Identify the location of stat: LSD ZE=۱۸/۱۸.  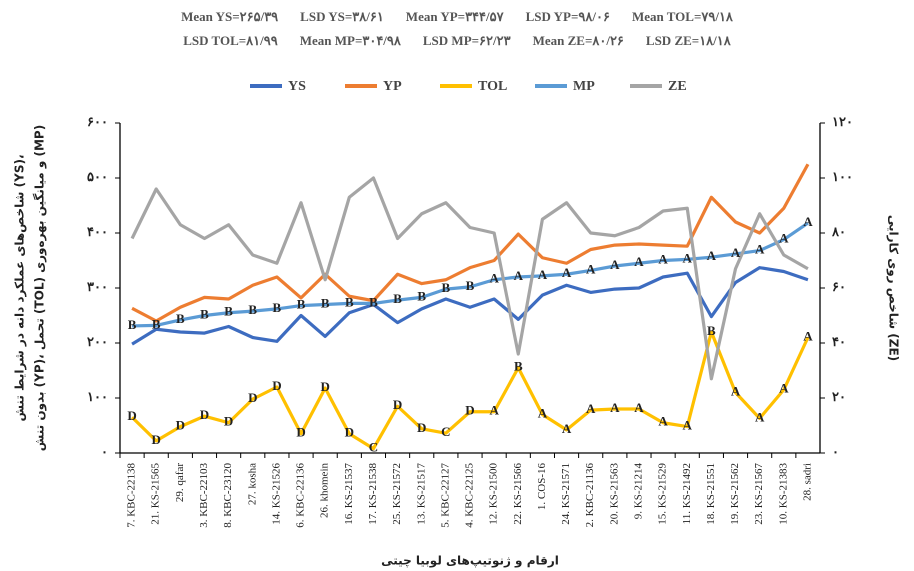
(689, 40).